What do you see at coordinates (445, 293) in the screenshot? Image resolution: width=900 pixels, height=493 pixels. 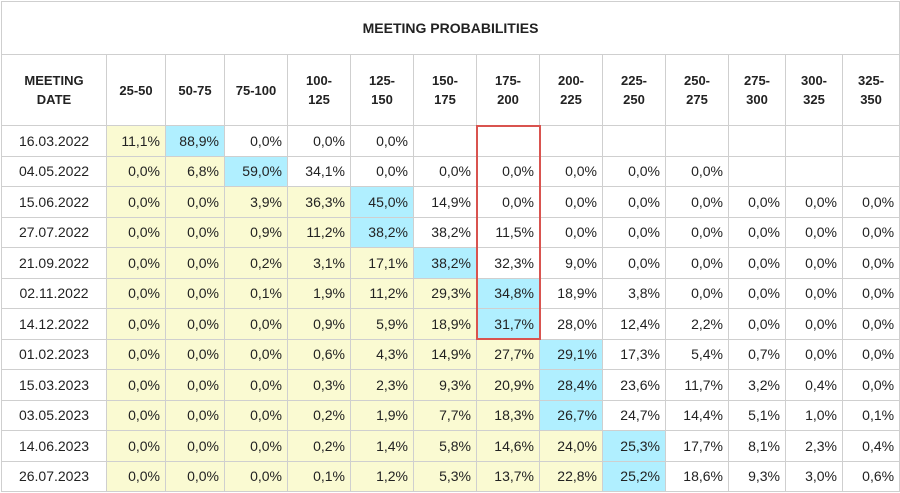 I see `probability-cell: 29,3%` at bounding box center [445, 293].